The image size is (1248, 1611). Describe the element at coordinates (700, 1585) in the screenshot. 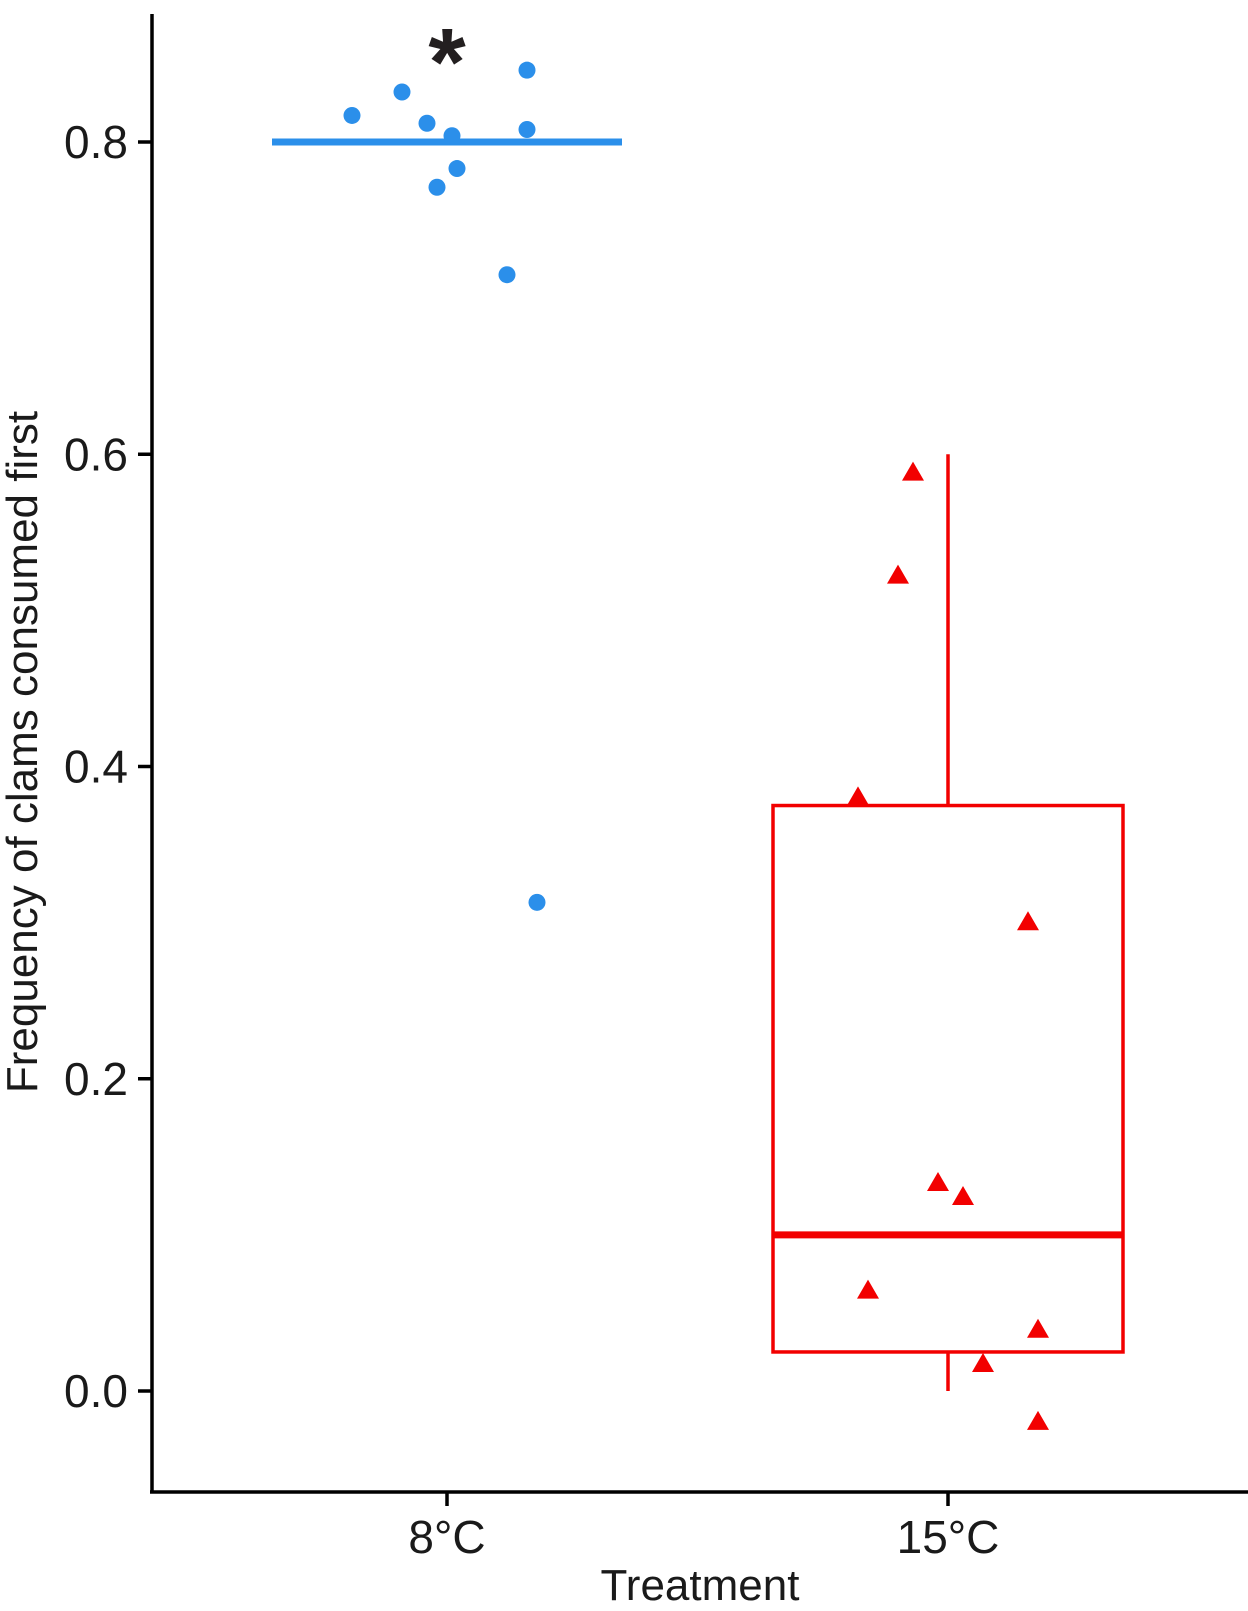

I see `x-axis-title: Treatment` at that location.